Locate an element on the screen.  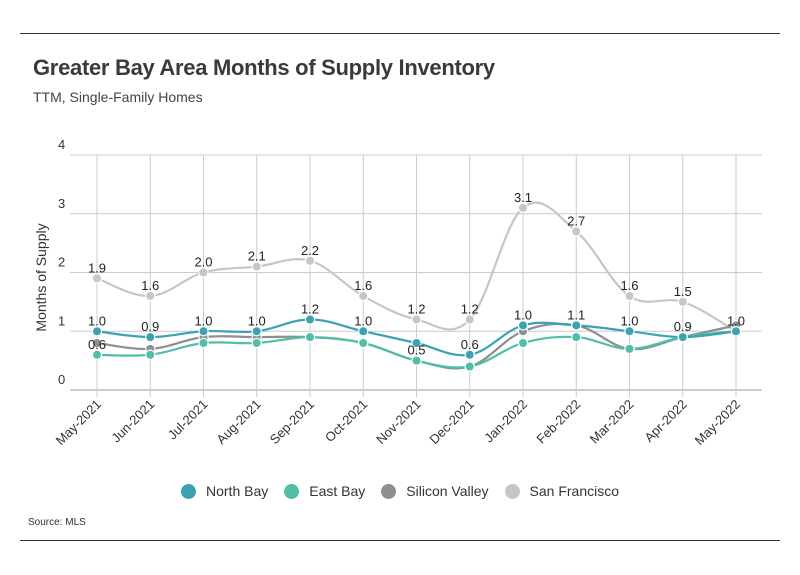
x-tick-label: Feb-2022 is located at coordinates (558, 422).